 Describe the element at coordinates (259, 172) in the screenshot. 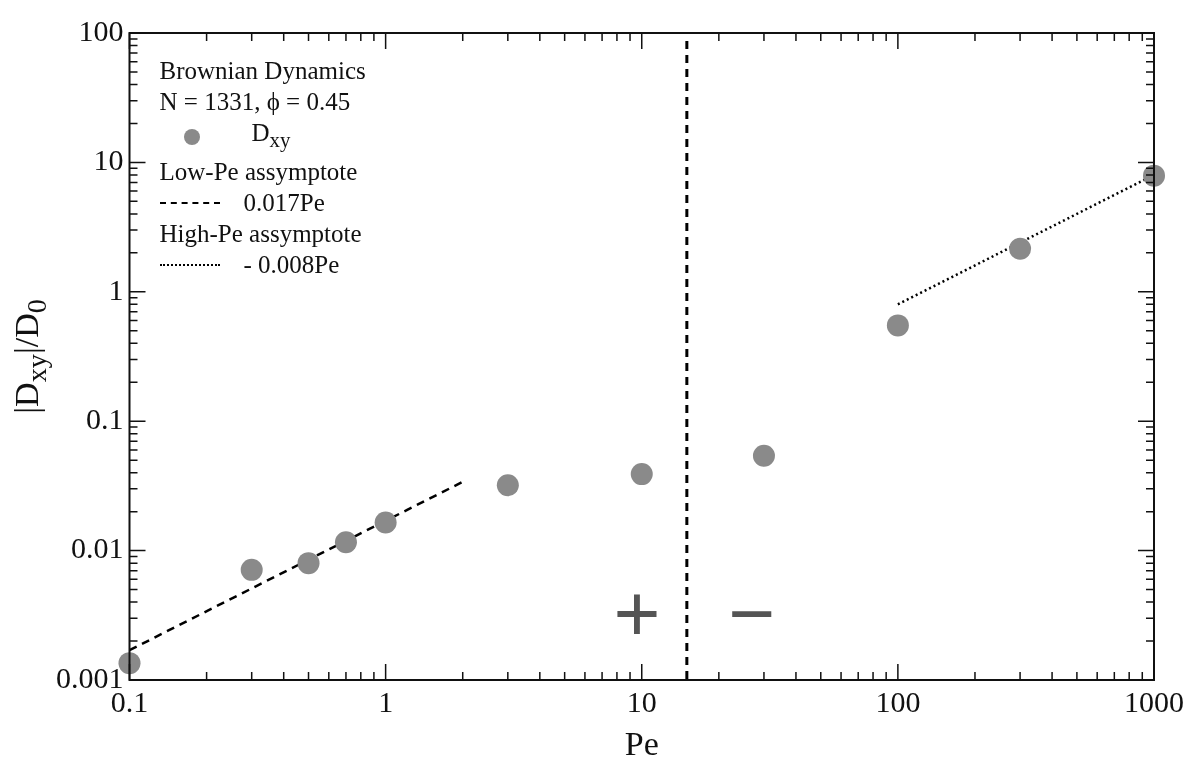

I see `annotation: Low-Pe assymptote` at that location.